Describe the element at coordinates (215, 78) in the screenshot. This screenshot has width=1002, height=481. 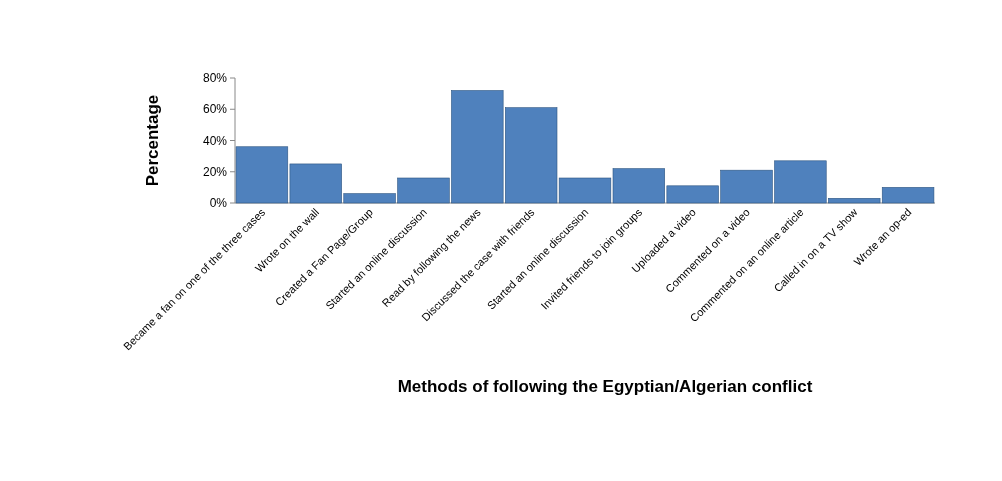
I see `y-tick-label: 80%` at that location.